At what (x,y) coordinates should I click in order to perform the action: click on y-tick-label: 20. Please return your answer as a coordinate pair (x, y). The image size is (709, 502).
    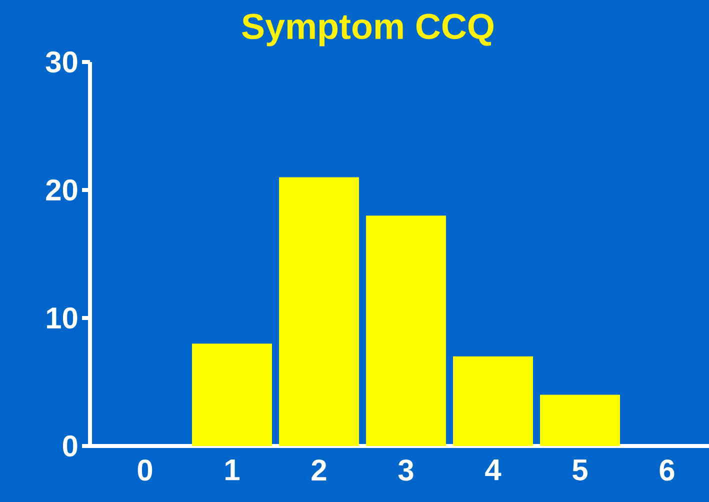
    Looking at the image, I should click on (62, 190).